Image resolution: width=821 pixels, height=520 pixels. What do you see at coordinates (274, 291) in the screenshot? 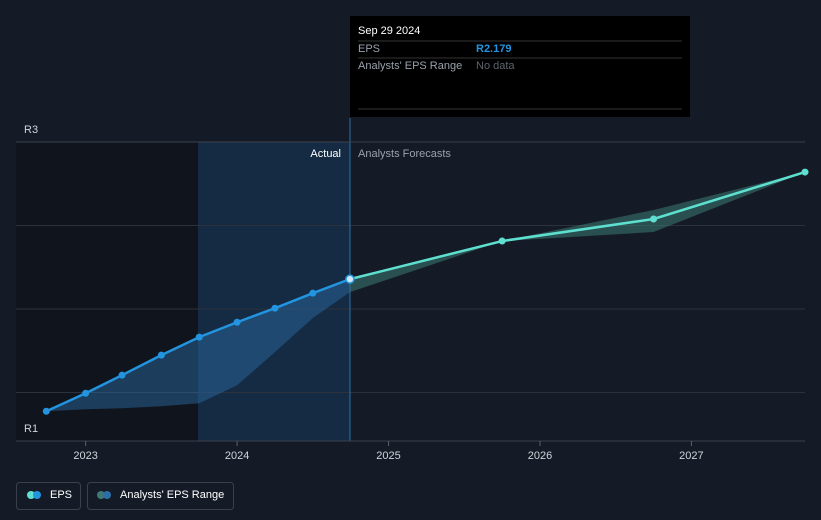
I see `highlight-region` at bounding box center [274, 291].